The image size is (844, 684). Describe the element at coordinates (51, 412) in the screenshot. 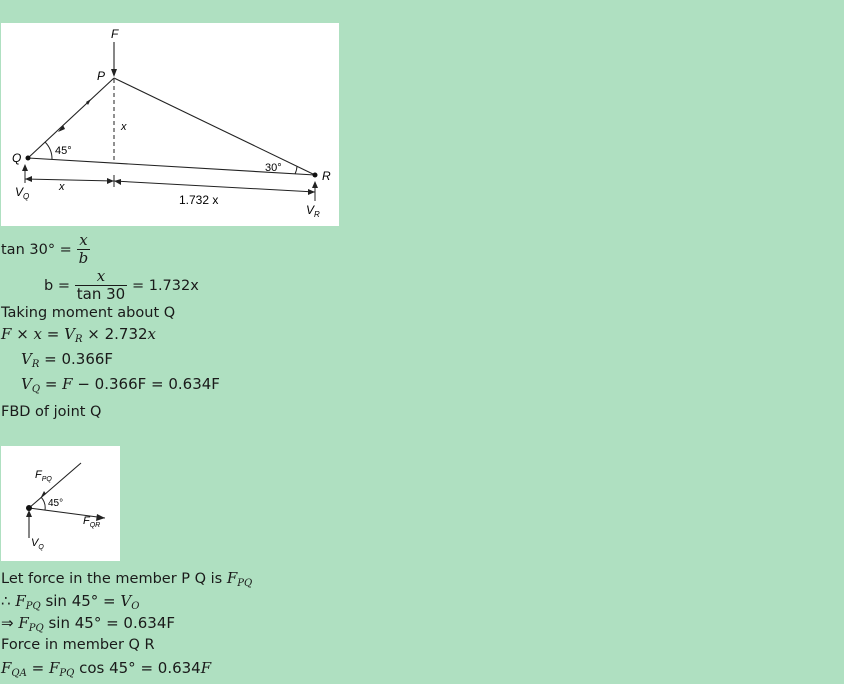

I see `text-fbd-joint-q: FBD of joint Q` at that location.